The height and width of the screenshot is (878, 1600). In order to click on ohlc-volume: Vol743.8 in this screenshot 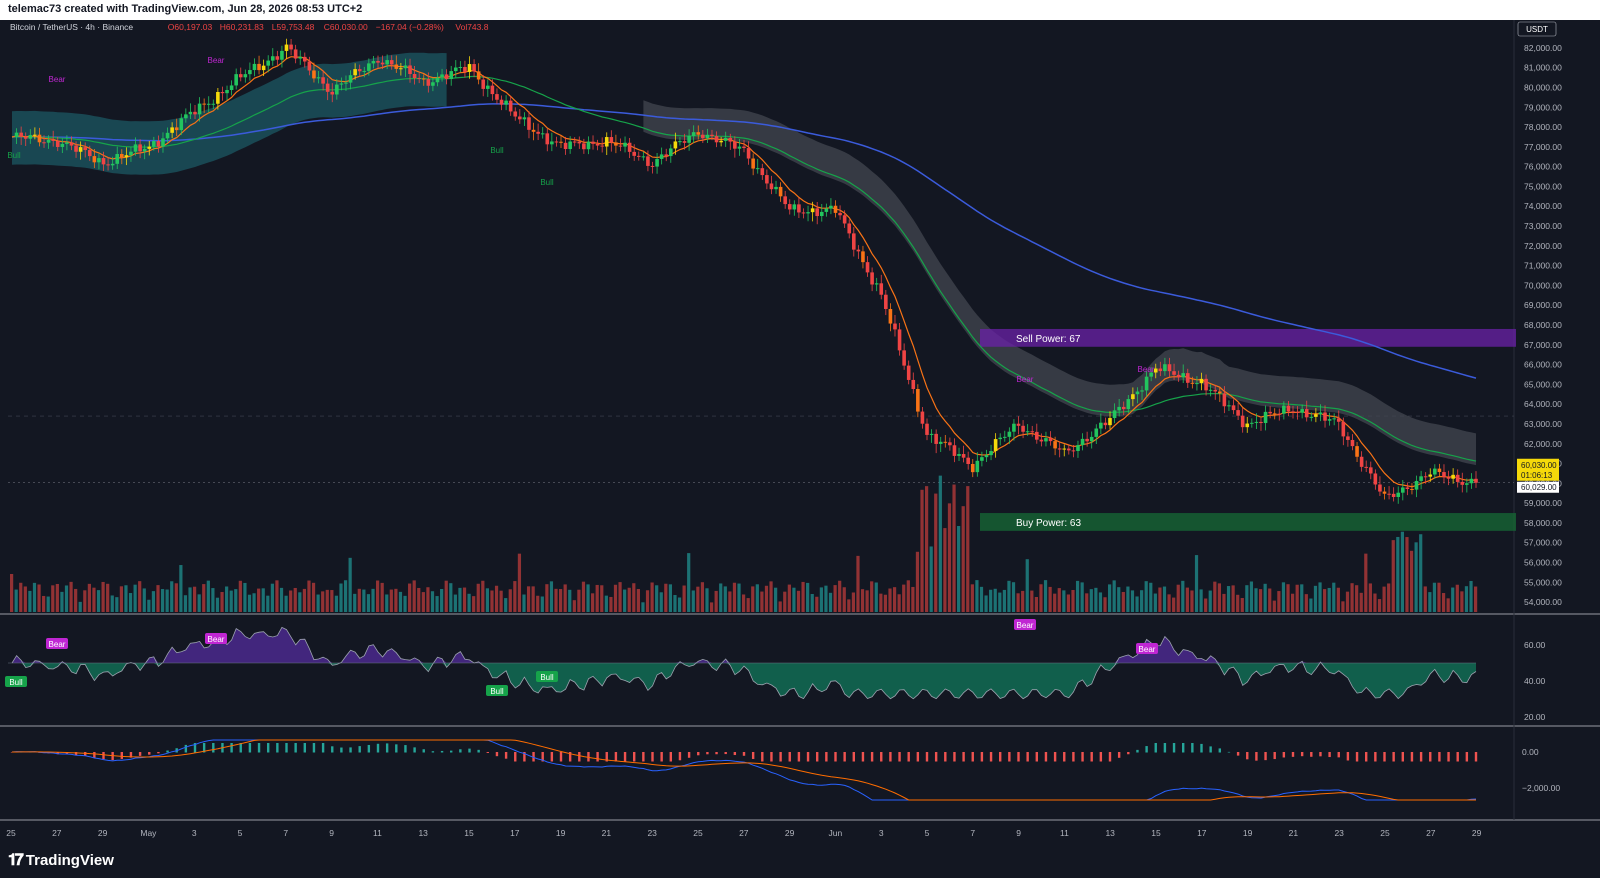, I will do `click(471, 27)`.